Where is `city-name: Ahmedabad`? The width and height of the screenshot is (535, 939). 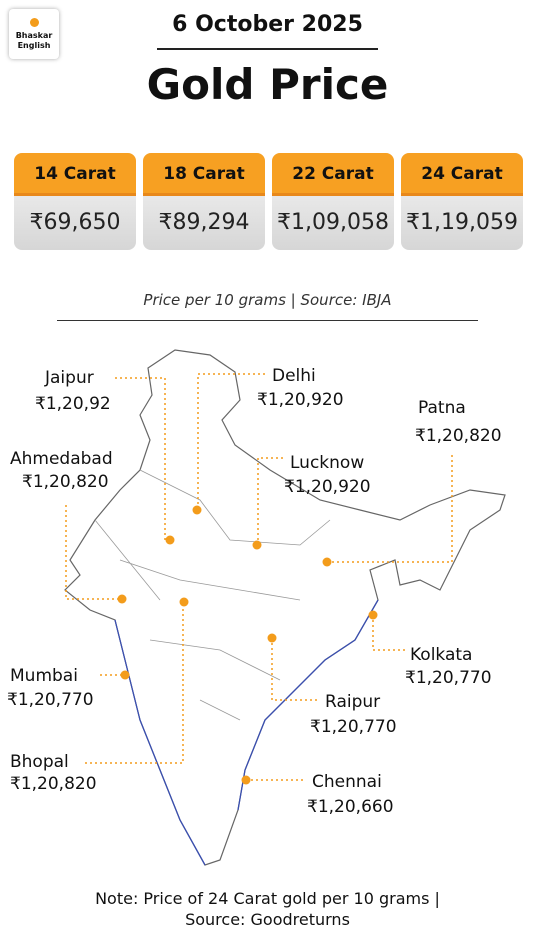 city-name: Ahmedabad is located at coordinates (61, 459).